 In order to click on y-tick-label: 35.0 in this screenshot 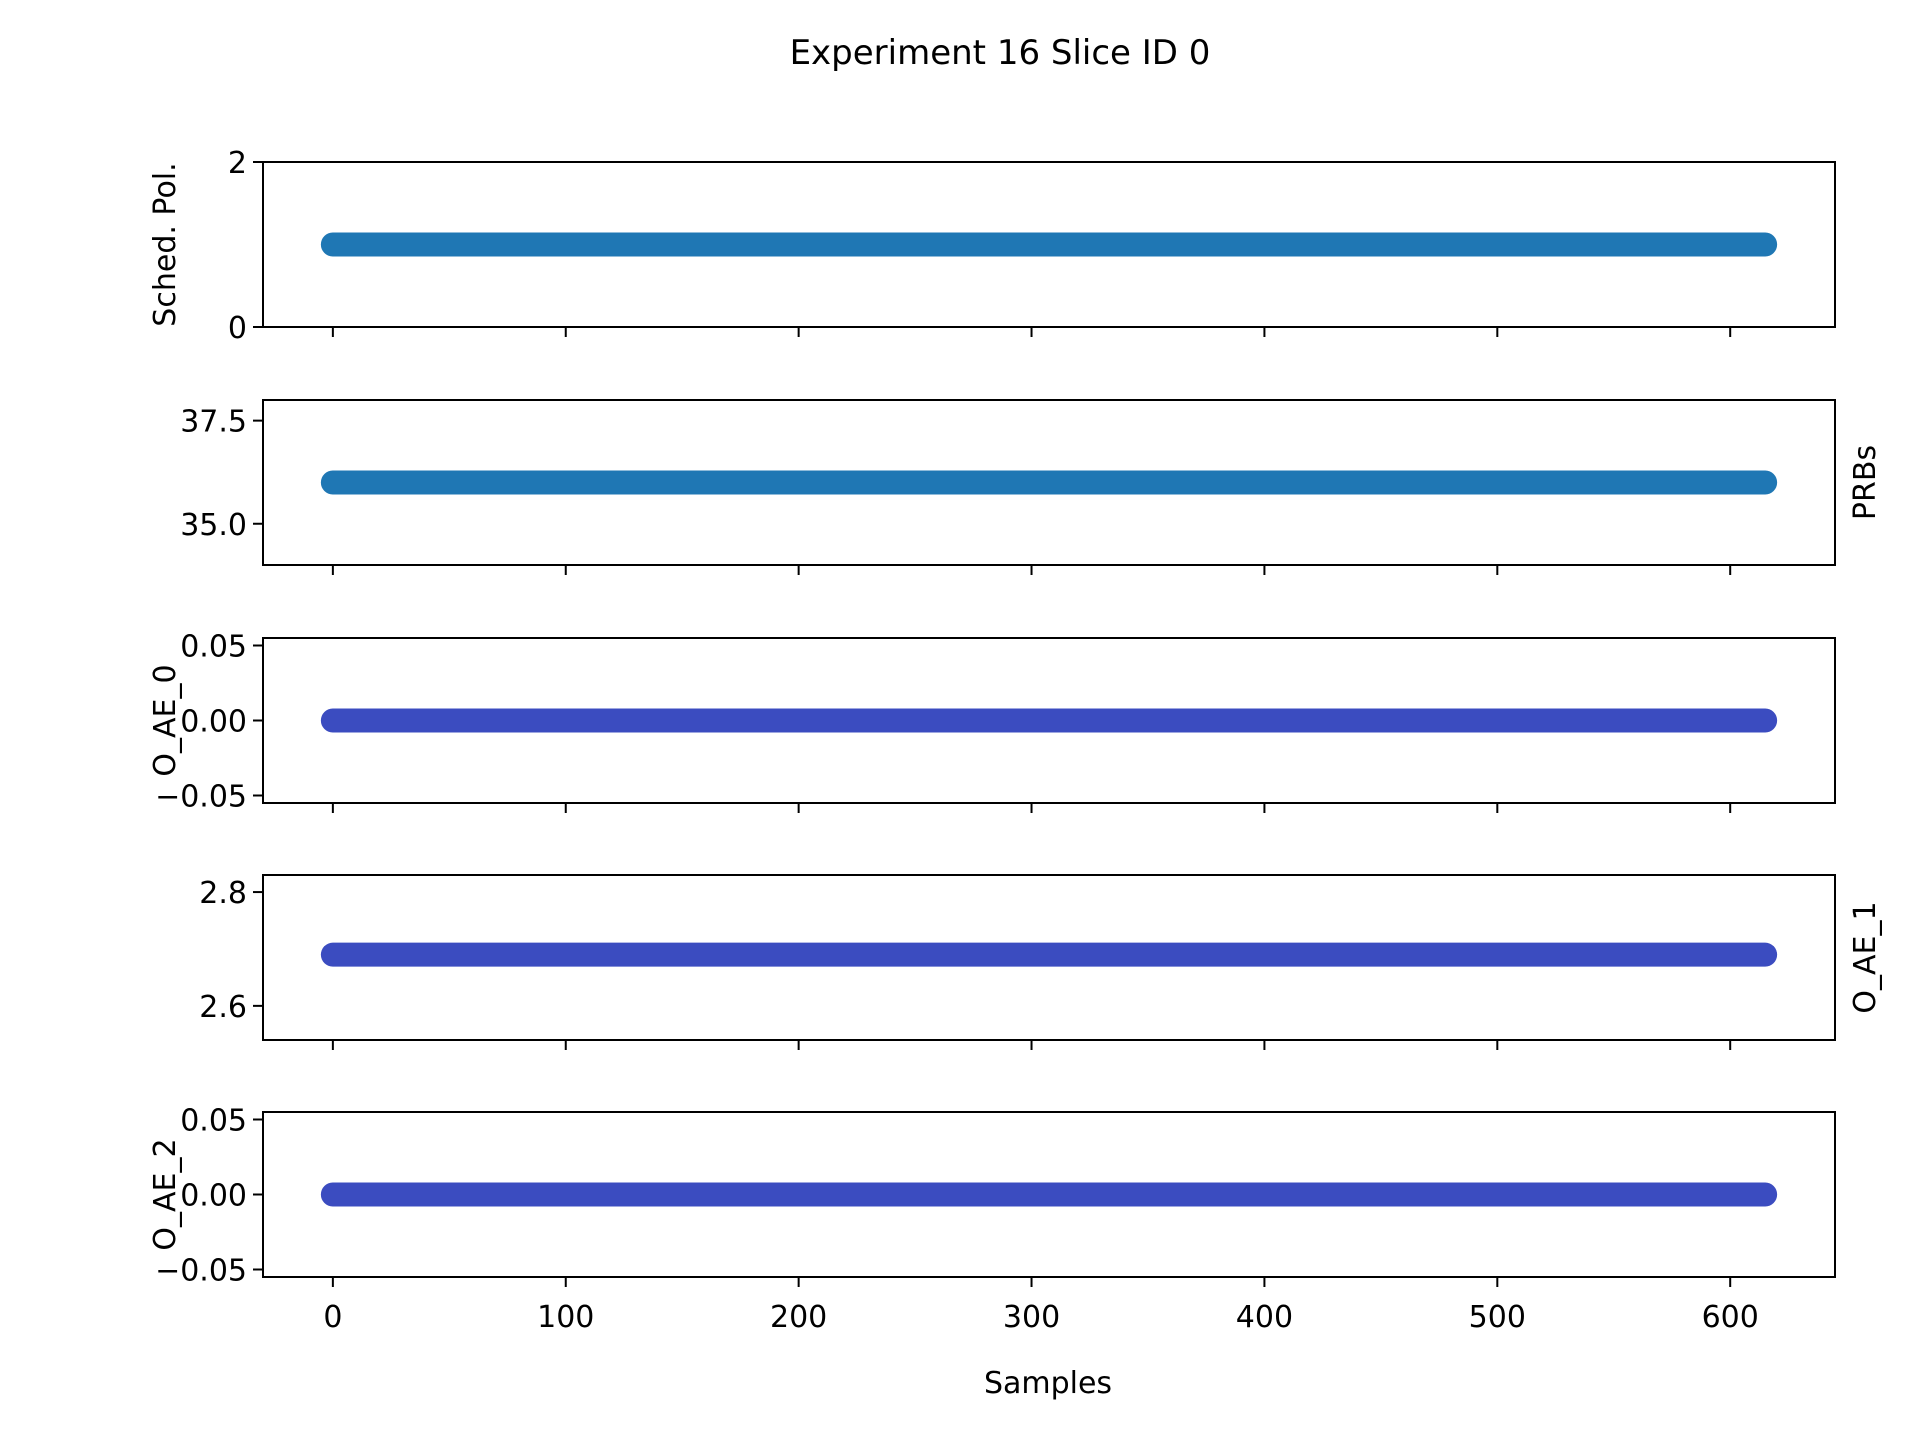, I will do `click(213, 525)`.